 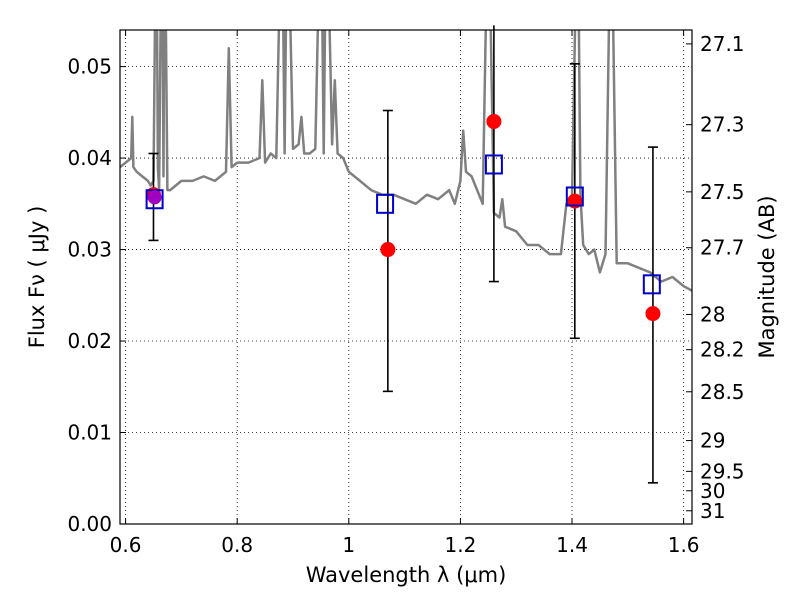 I want to click on x-tick-label: 1.6, so click(x=684, y=545).